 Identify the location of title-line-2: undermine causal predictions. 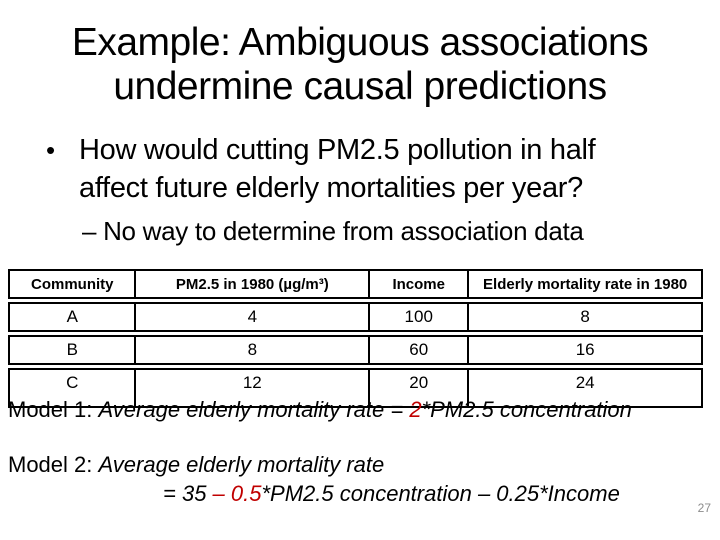
(360, 86).